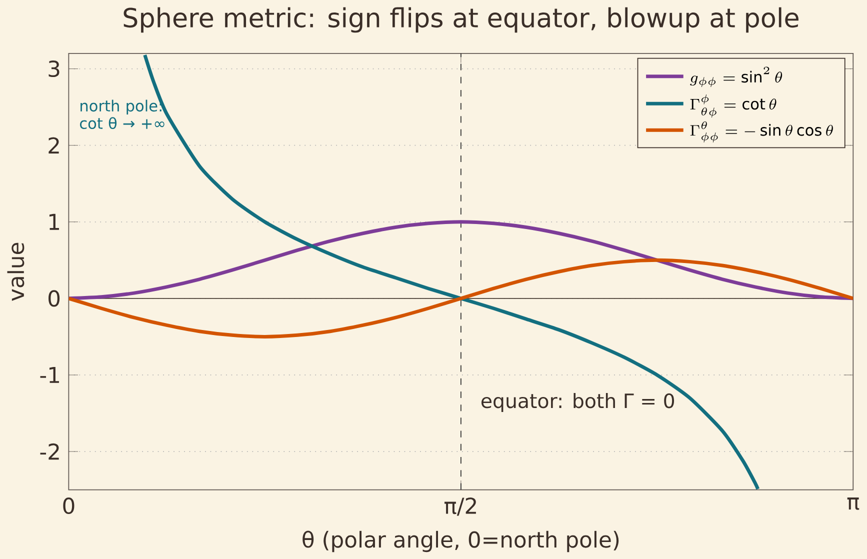 The height and width of the screenshot is (559, 867). I want to click on legend-label: $g_{\phi\phi} = \sin^2\theta$, so click(736, 76).